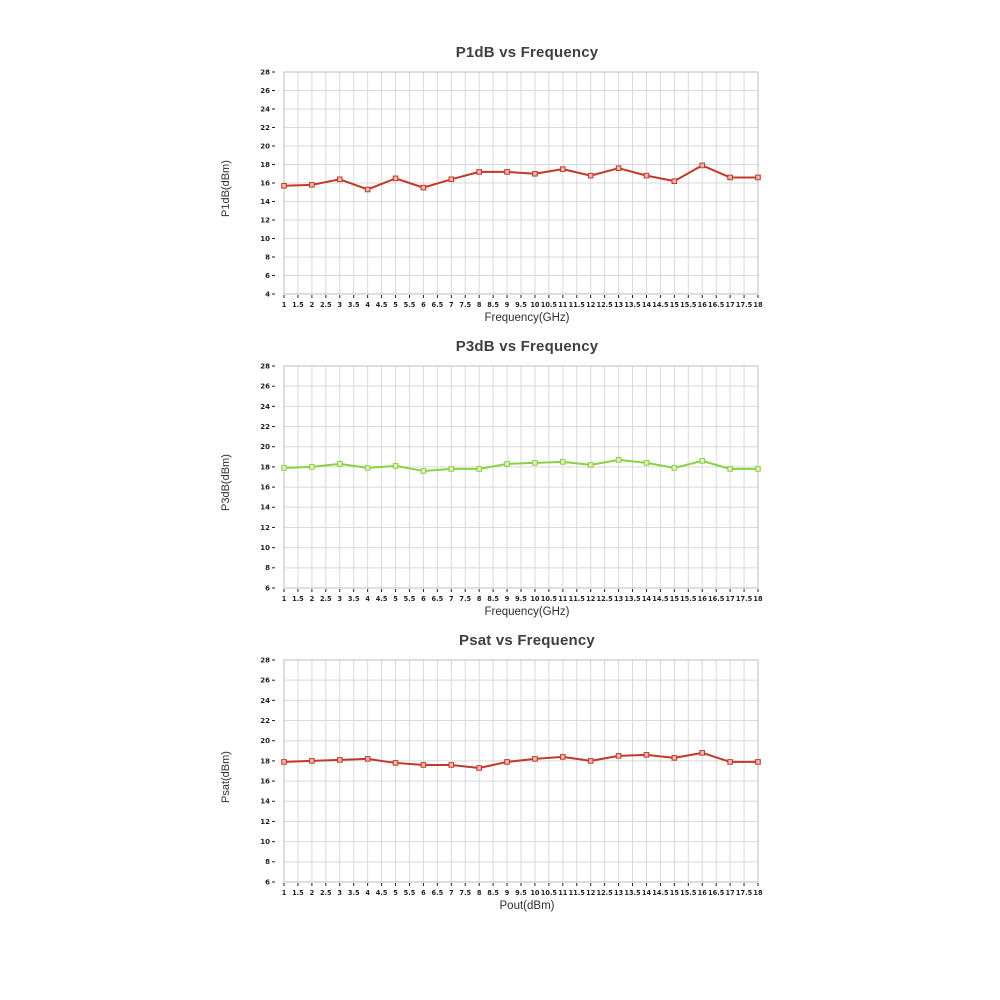 The width and height of the screenshot is (1000, 1000). Describe the element at coordinates (675, 599) in the screenshot. I see `svg-text: 15` at that location.